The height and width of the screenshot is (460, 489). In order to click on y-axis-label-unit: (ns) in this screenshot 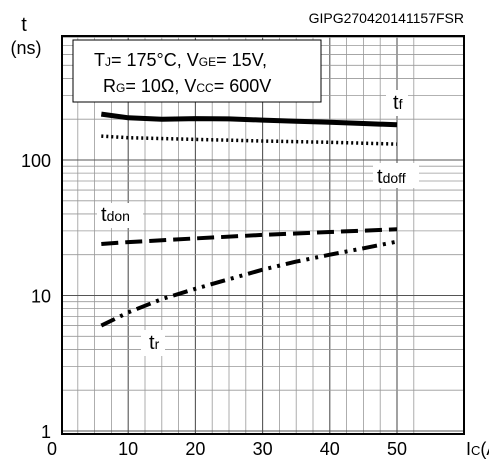, I will do `click(26, 48)`.